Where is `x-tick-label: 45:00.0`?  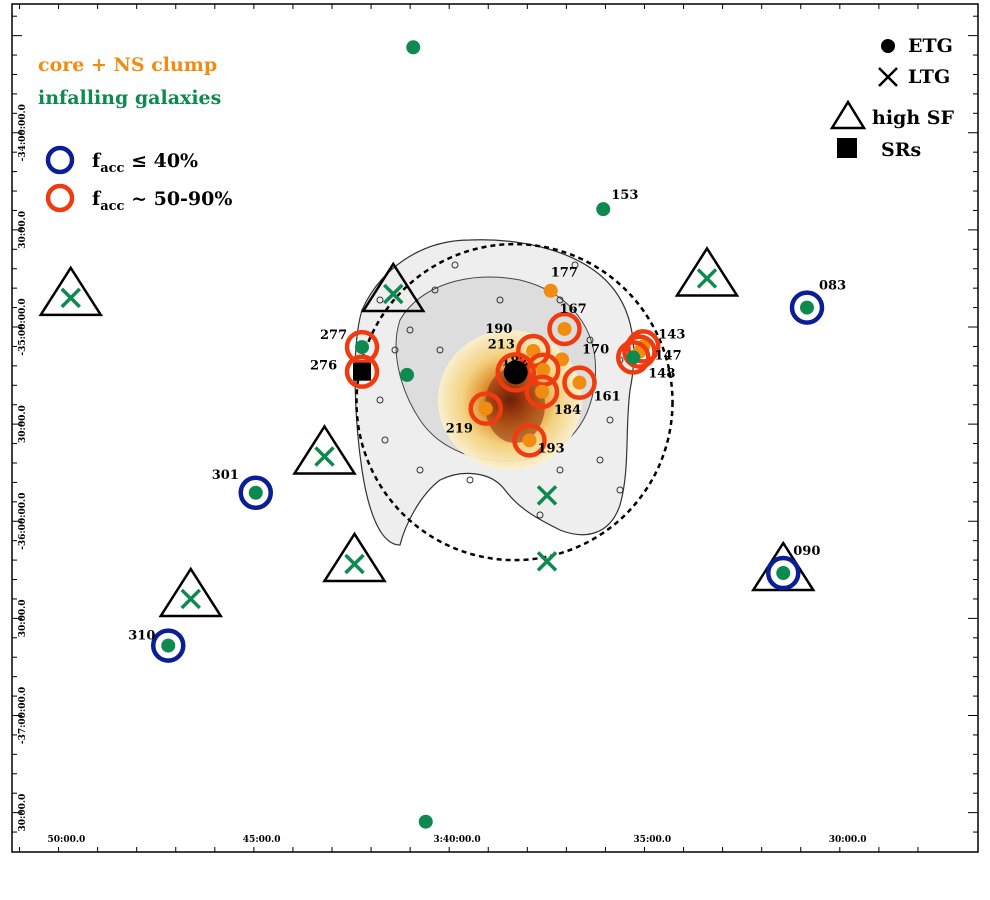 x-tick-label: 45:00.0 is located at coordinates (262, 840).